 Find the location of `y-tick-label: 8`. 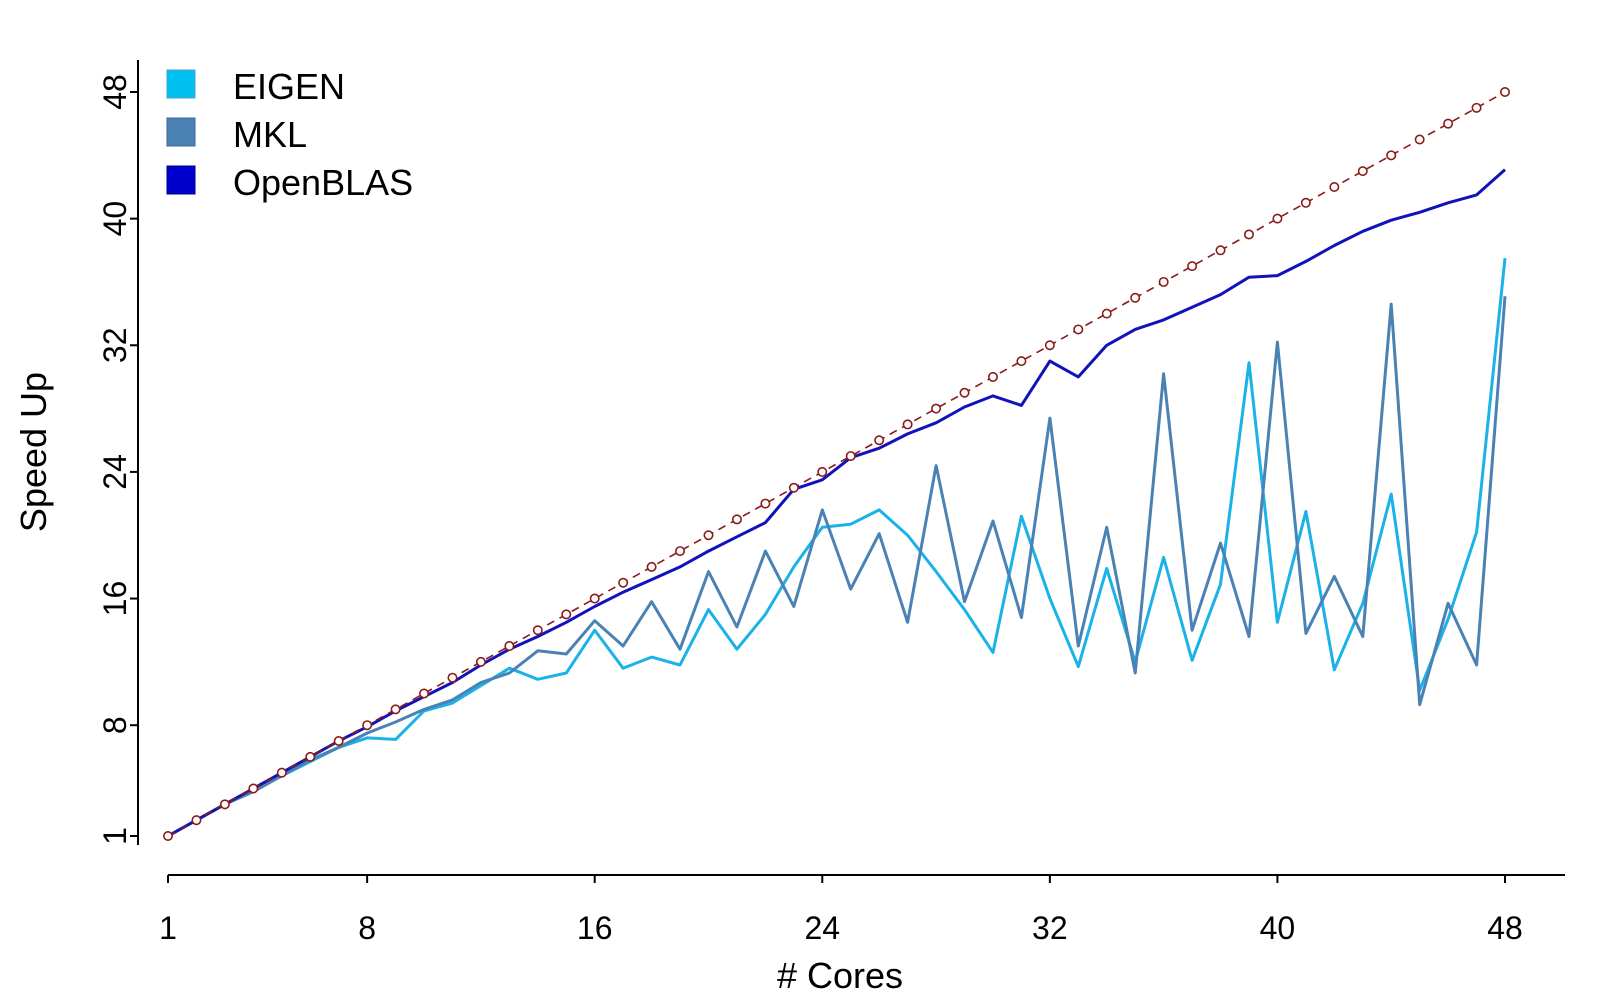

y-tick-label: 8 is located at coordinates (115, 725).